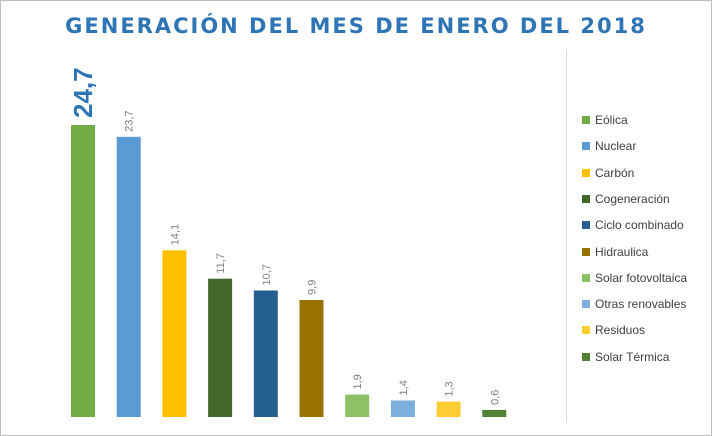 Image resolution: width=712 pixels, height=436 pixels. I want to click on data-label-9: 0,6, so click(495, 397).